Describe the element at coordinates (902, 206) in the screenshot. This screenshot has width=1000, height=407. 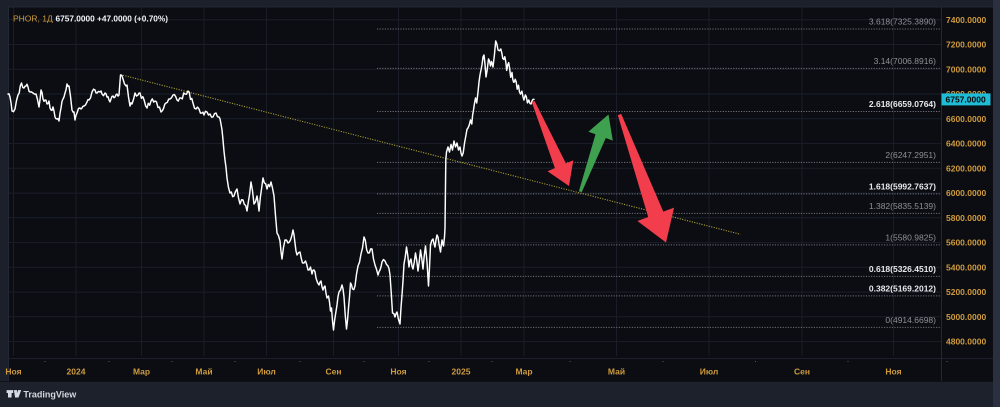
I see `svg-text: 1.382(5835.5139)` at that location.